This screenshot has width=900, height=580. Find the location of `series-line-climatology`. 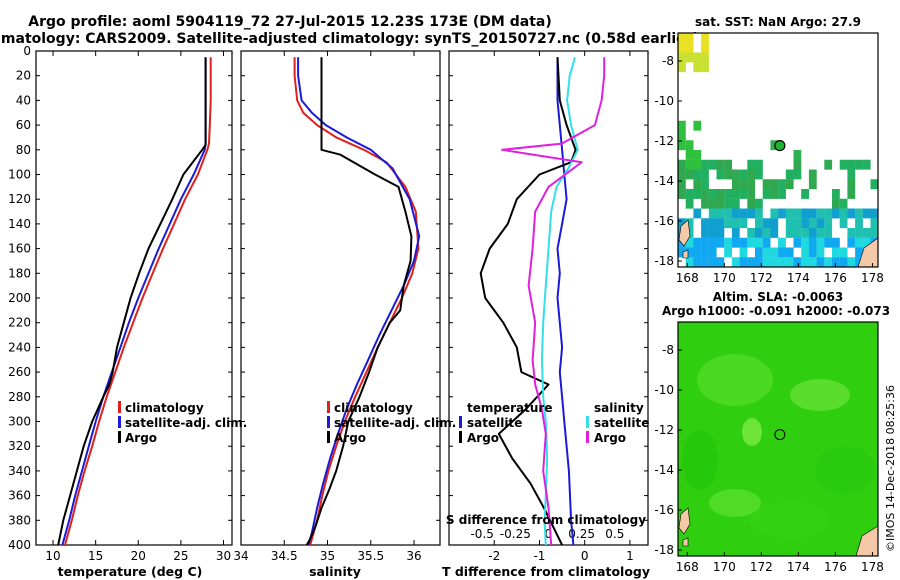

series-line-climatology is located at coordinates (138, 301).